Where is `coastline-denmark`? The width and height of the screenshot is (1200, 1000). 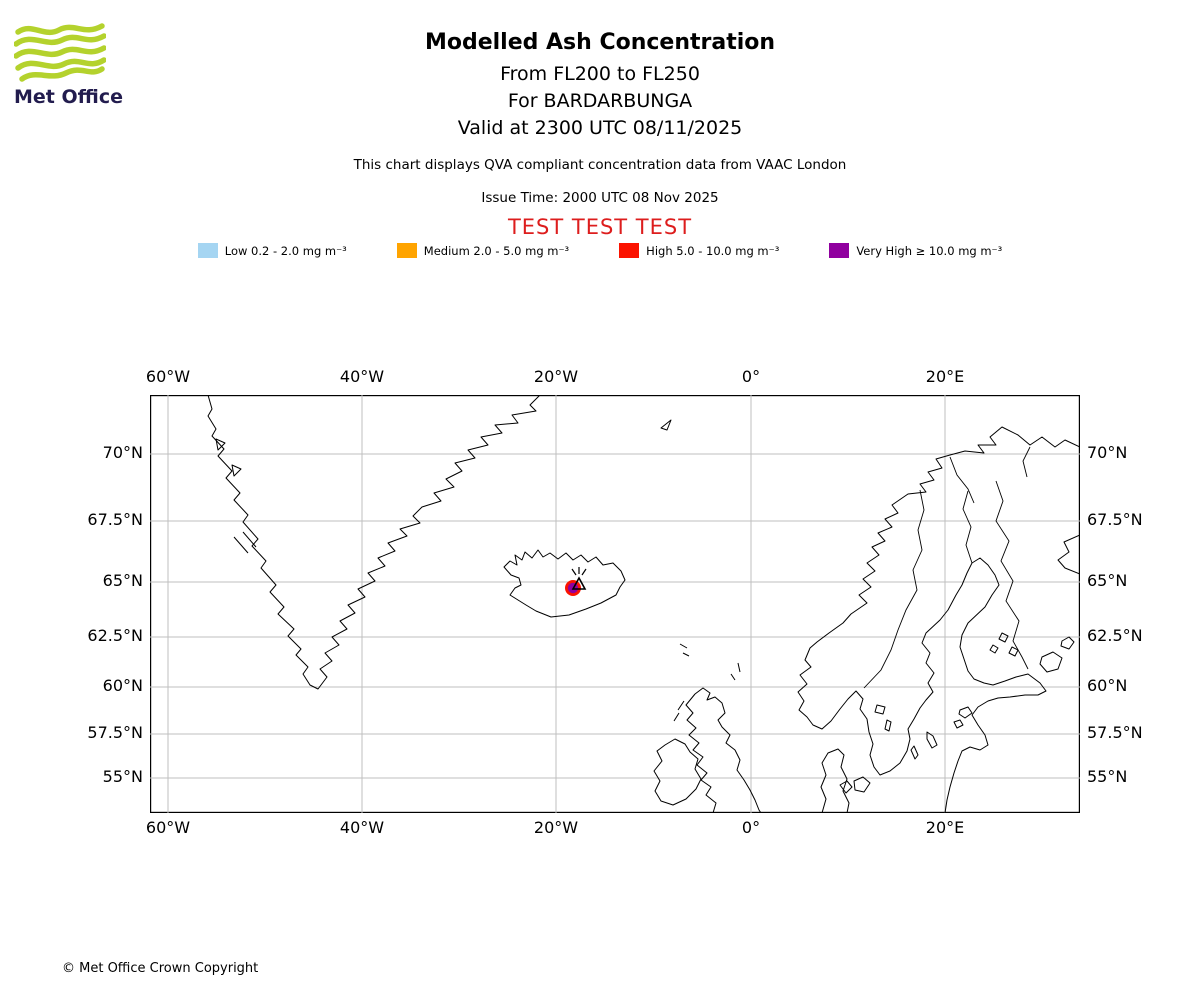
coastline-denmark is located at coordinates (835, 780).